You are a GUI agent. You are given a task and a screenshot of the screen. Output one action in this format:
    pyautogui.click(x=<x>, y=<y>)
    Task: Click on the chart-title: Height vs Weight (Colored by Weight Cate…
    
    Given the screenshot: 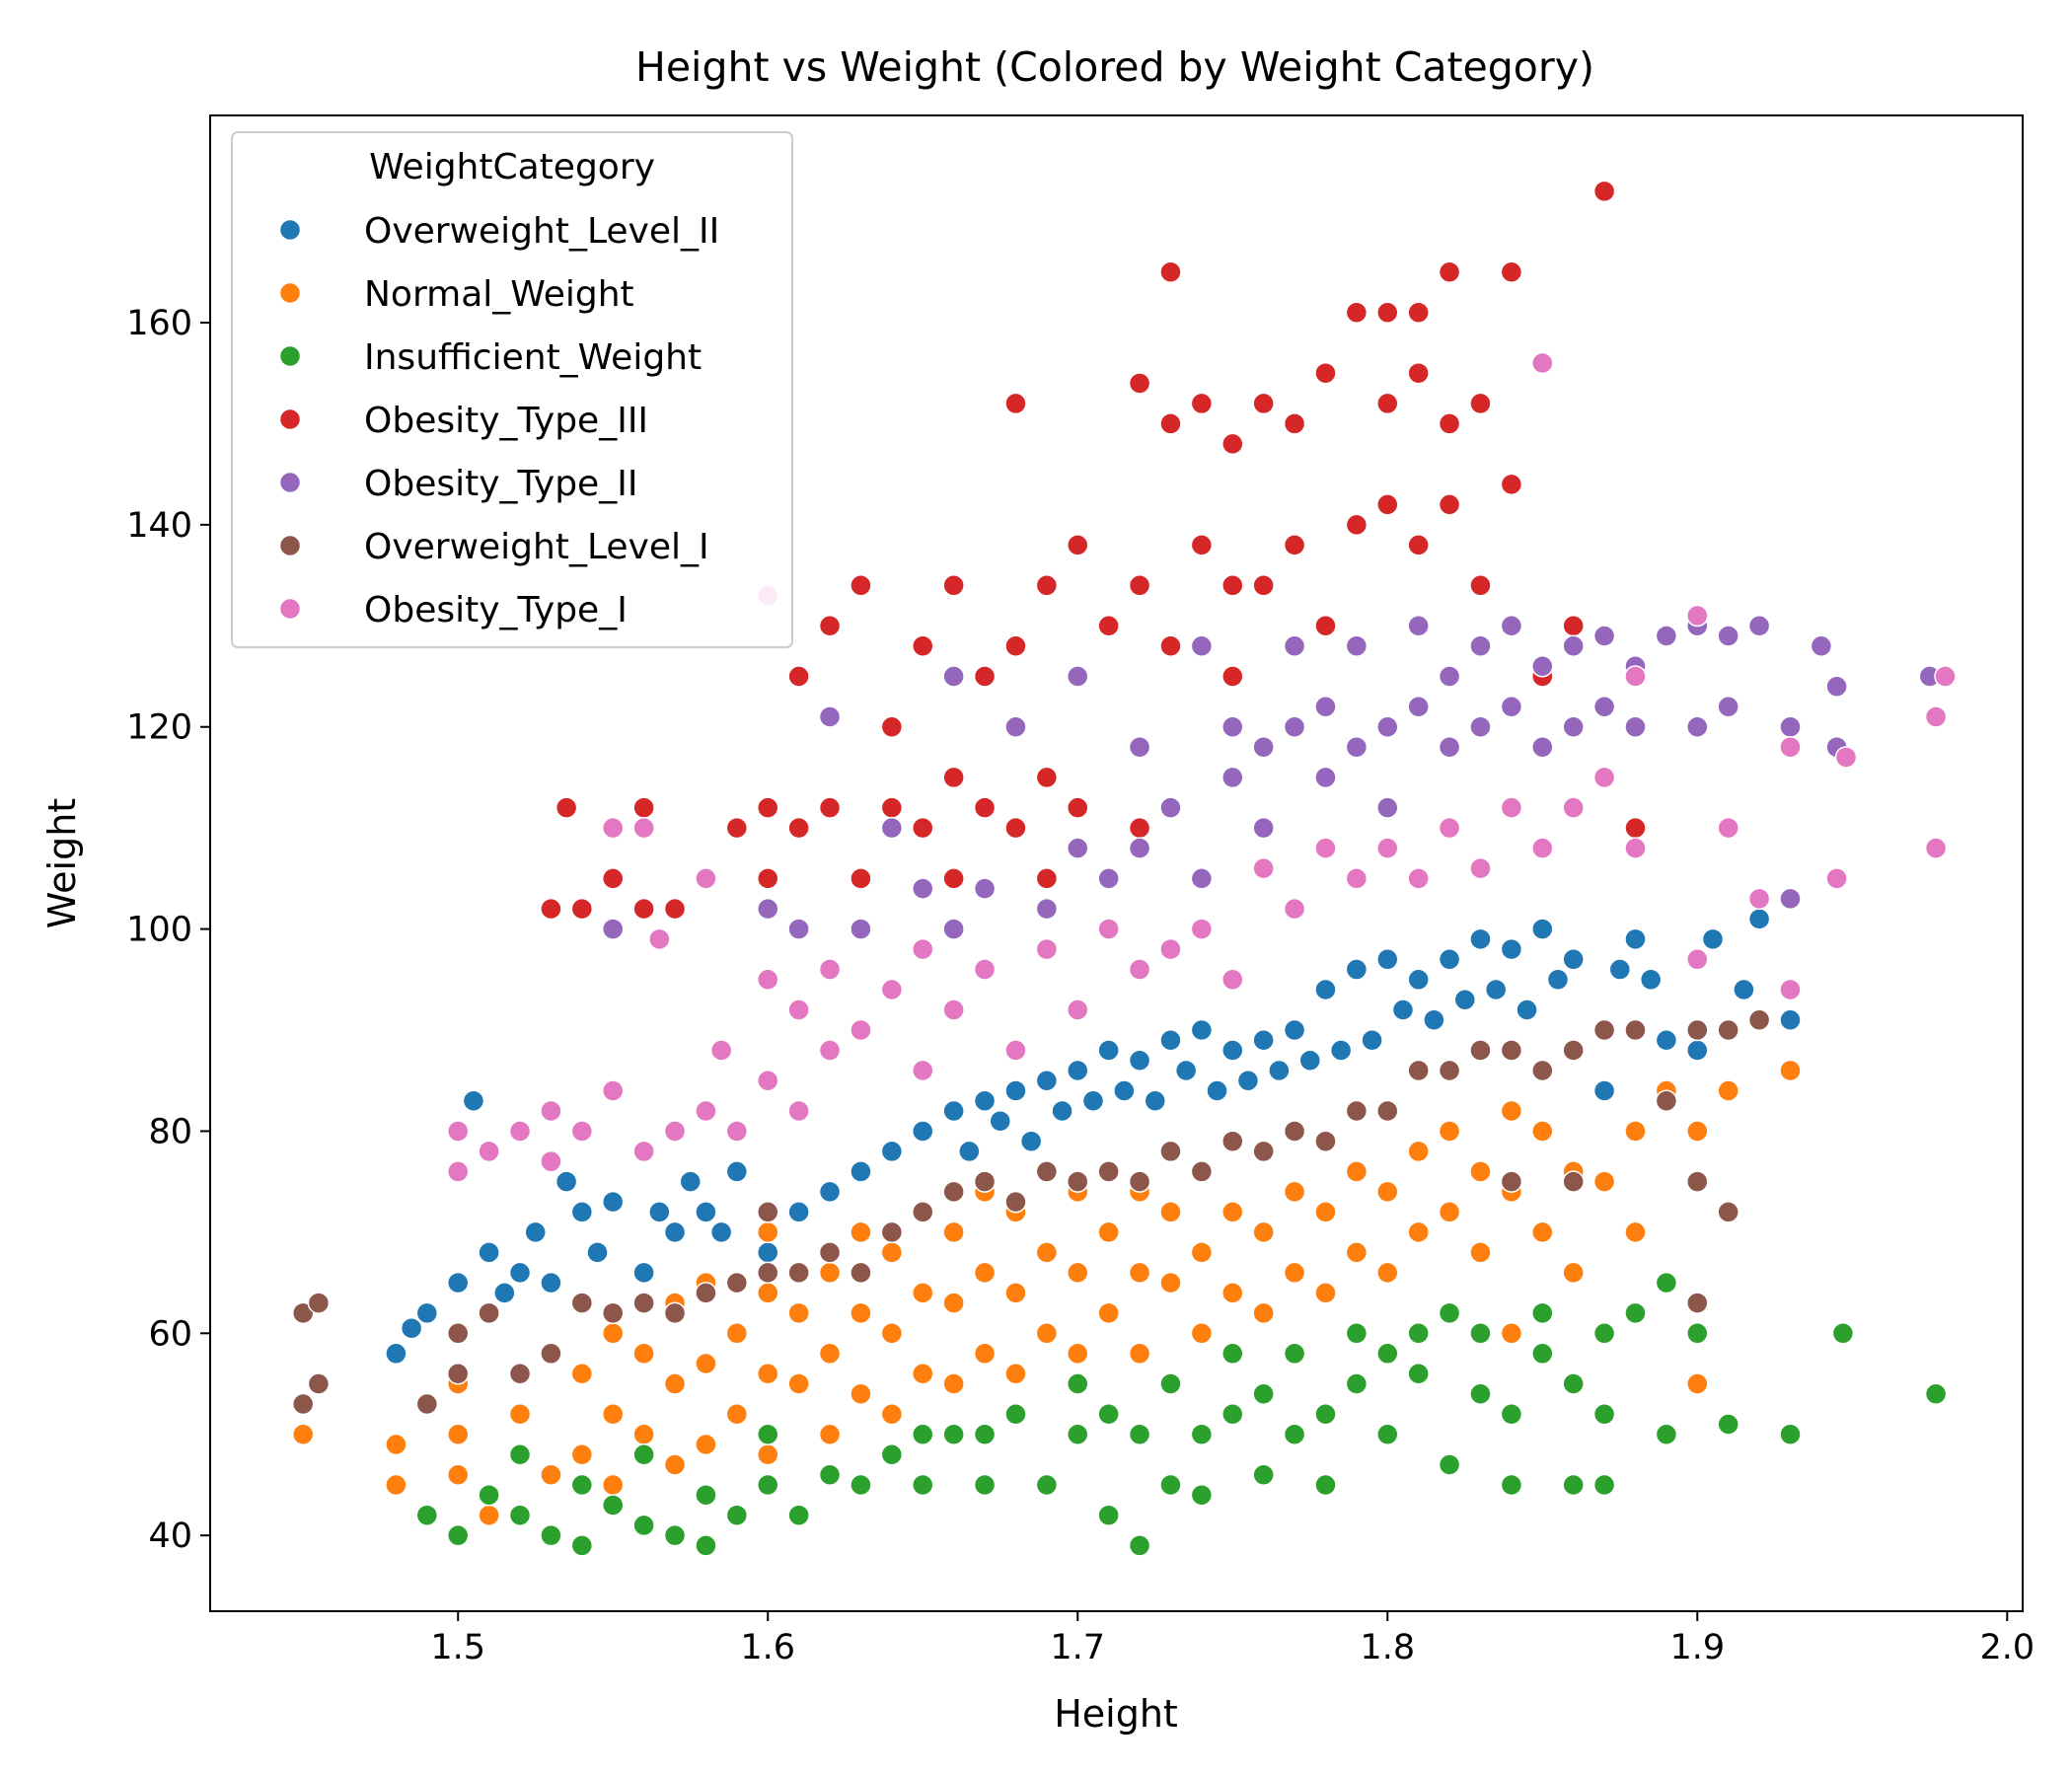 What is the action you would take?
    pyautogui.click(x=1114, y=67)
    